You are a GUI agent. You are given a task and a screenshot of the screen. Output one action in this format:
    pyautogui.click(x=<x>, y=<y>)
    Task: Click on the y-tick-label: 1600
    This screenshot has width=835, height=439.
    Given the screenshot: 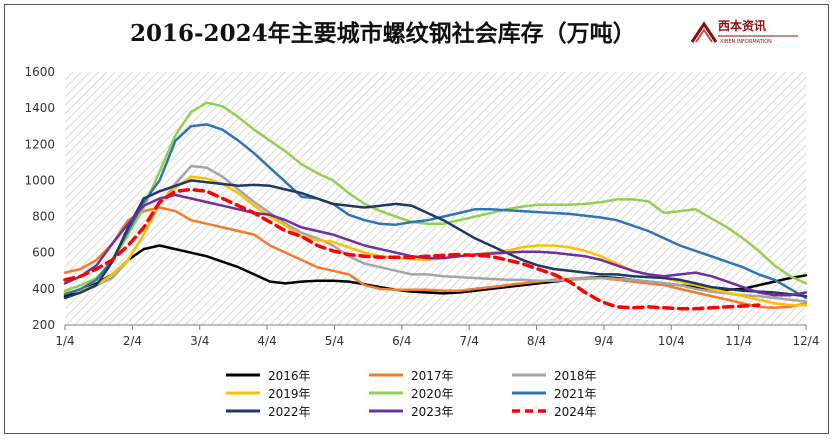 What is the action you would take?
    pyautogui.click(x=39, y=72)
    